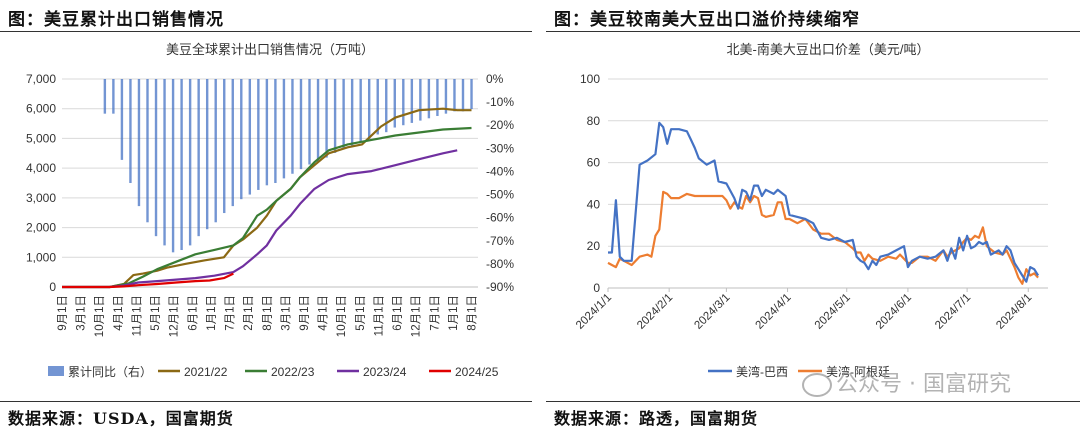  Describe the element at coordinates (56, 371) in the screenshot. I see `legend-swatch` at that location.